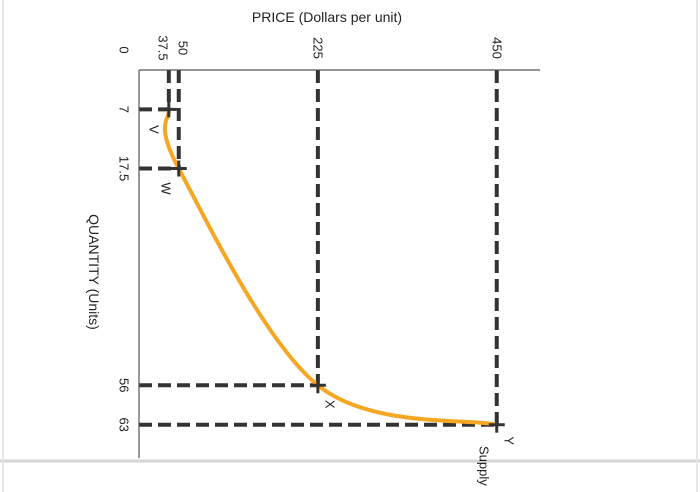  What do you see at coordinates (496, 424) in the screenshot?
I see `point-marker-y` at bounding box center [496, 424].